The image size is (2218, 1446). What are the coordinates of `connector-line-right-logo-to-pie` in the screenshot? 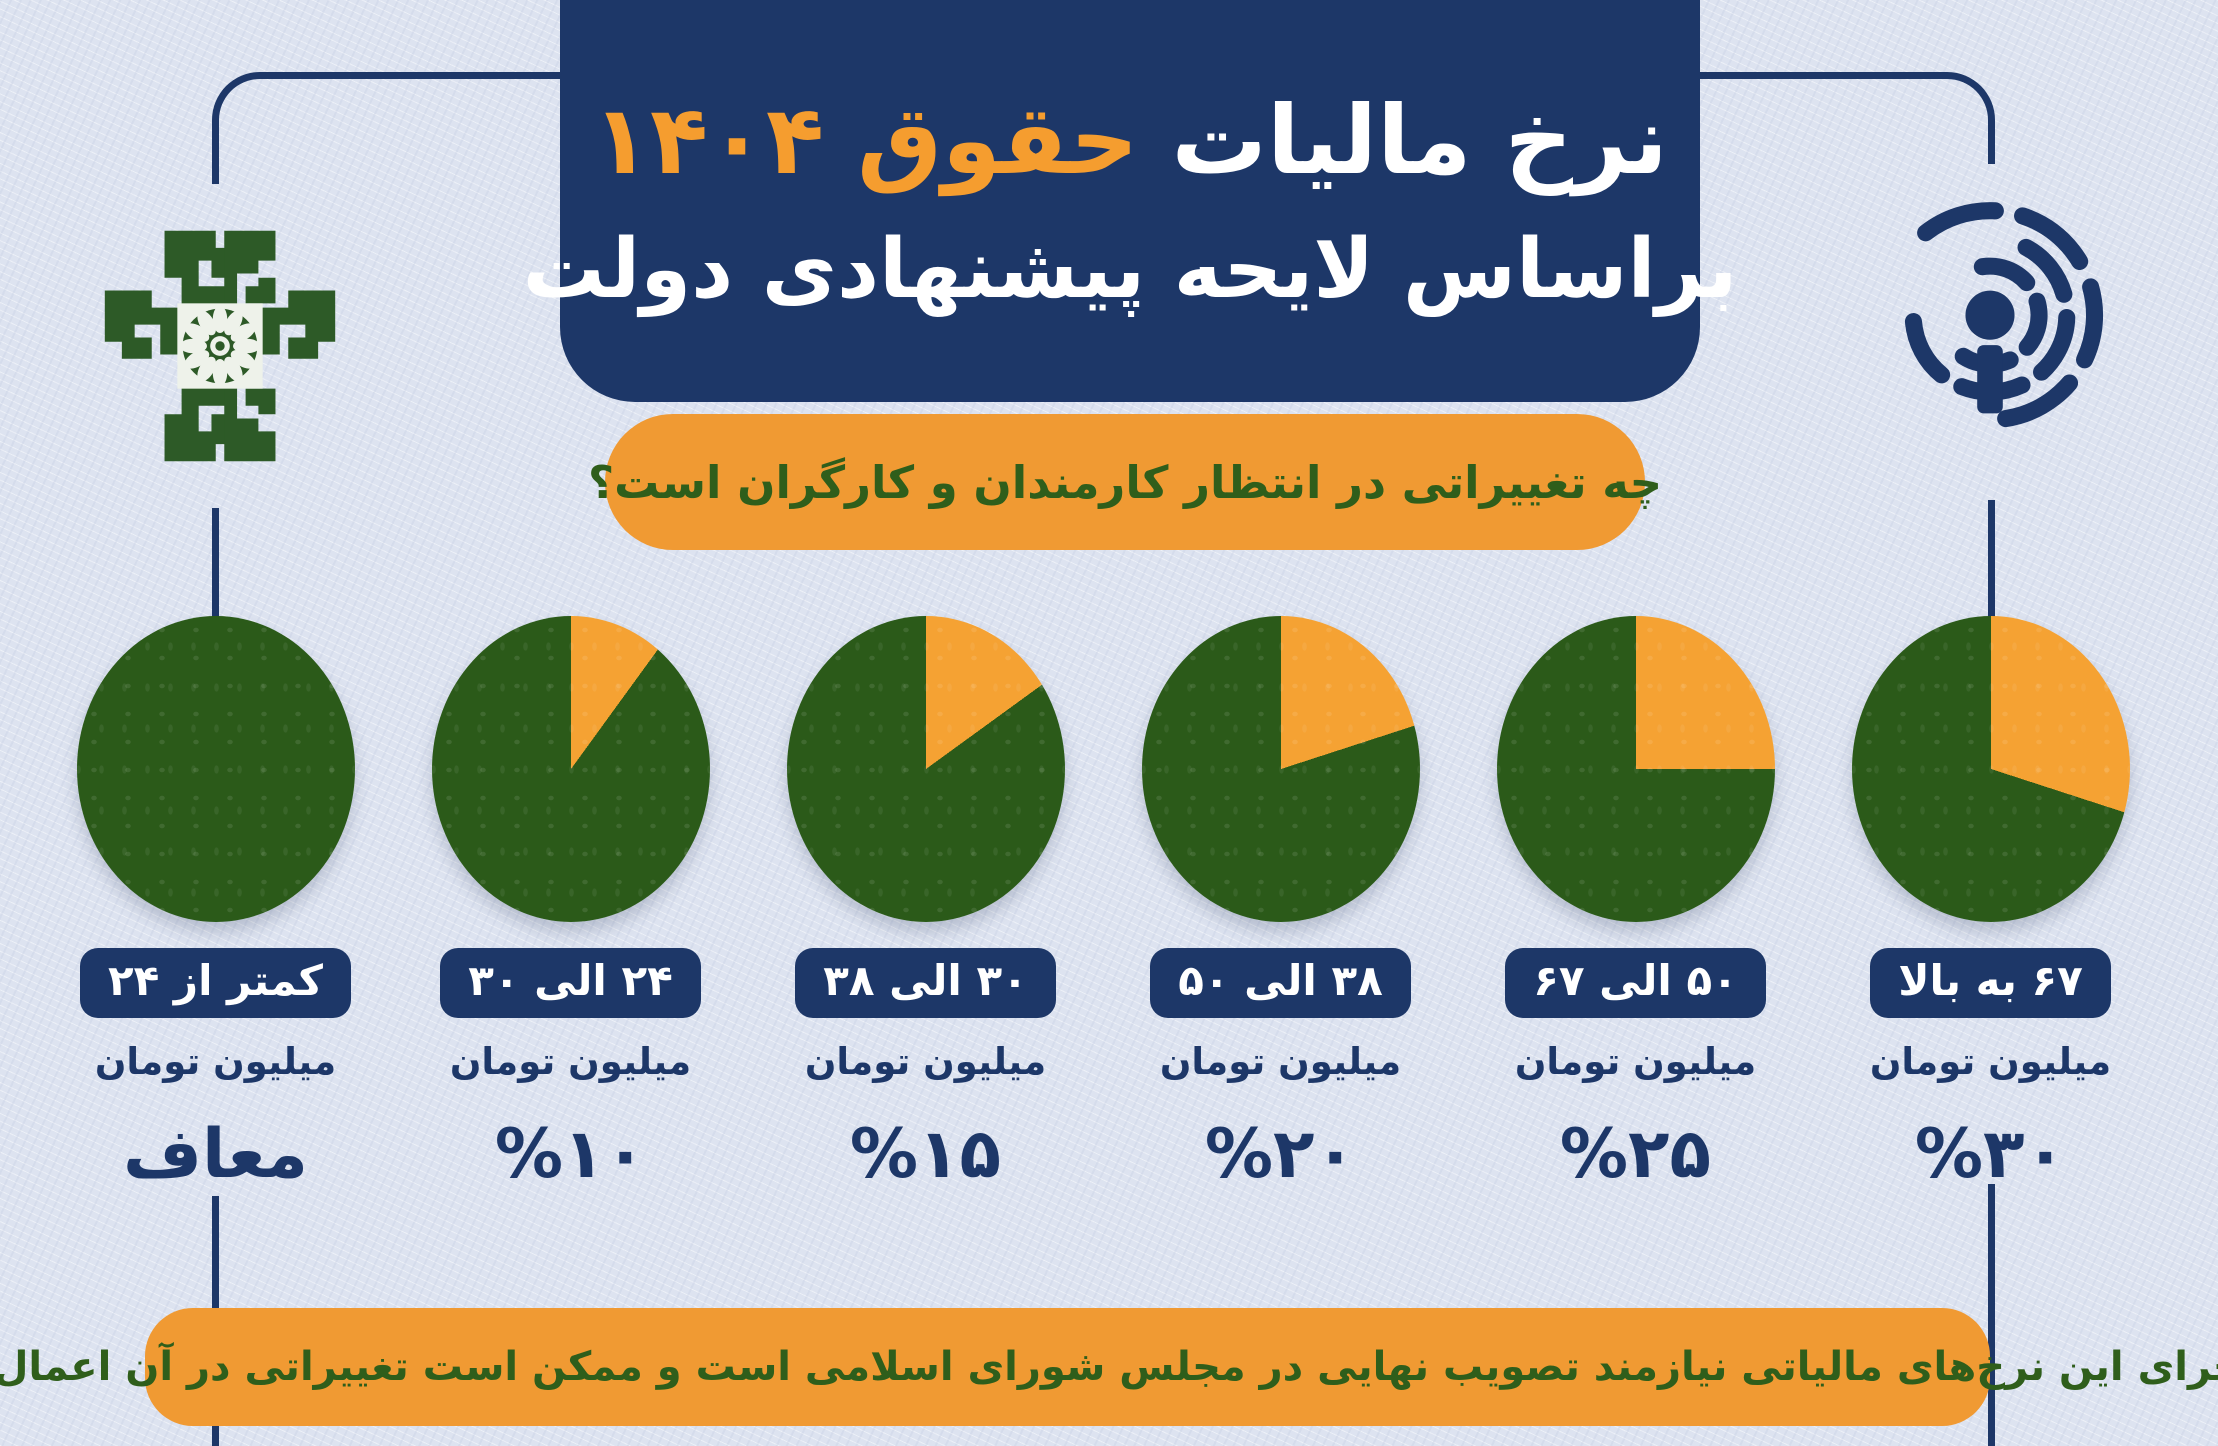 It's located at (1991, 561).